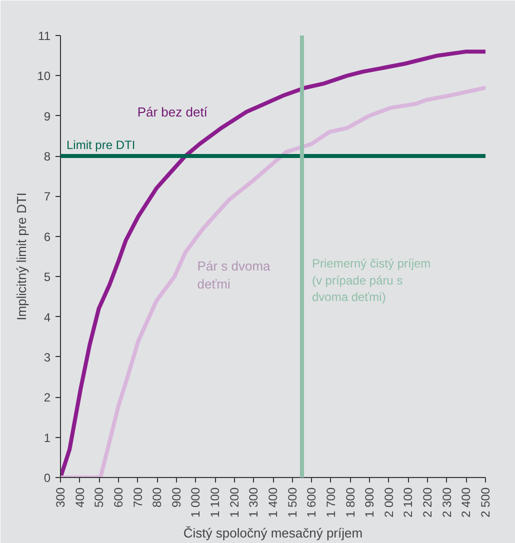 The height and width of the screenshot is (543, 515). Describe the element at coordinates (47, 357) in the screenshot. I see `y-tick-label: 3` at that location.